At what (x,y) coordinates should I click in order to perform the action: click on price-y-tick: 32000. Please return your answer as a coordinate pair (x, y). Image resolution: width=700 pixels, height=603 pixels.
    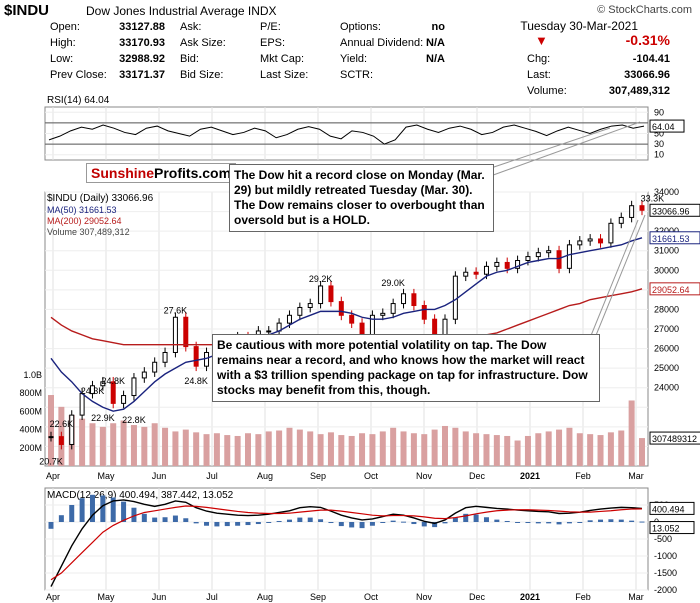
    Looking at the image, I should click on (666, 231).